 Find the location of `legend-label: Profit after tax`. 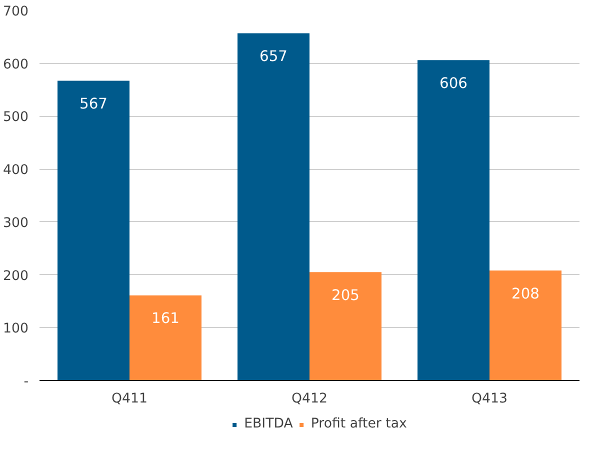

legend-label: Profit after tax is located at coordinates (358, 424).